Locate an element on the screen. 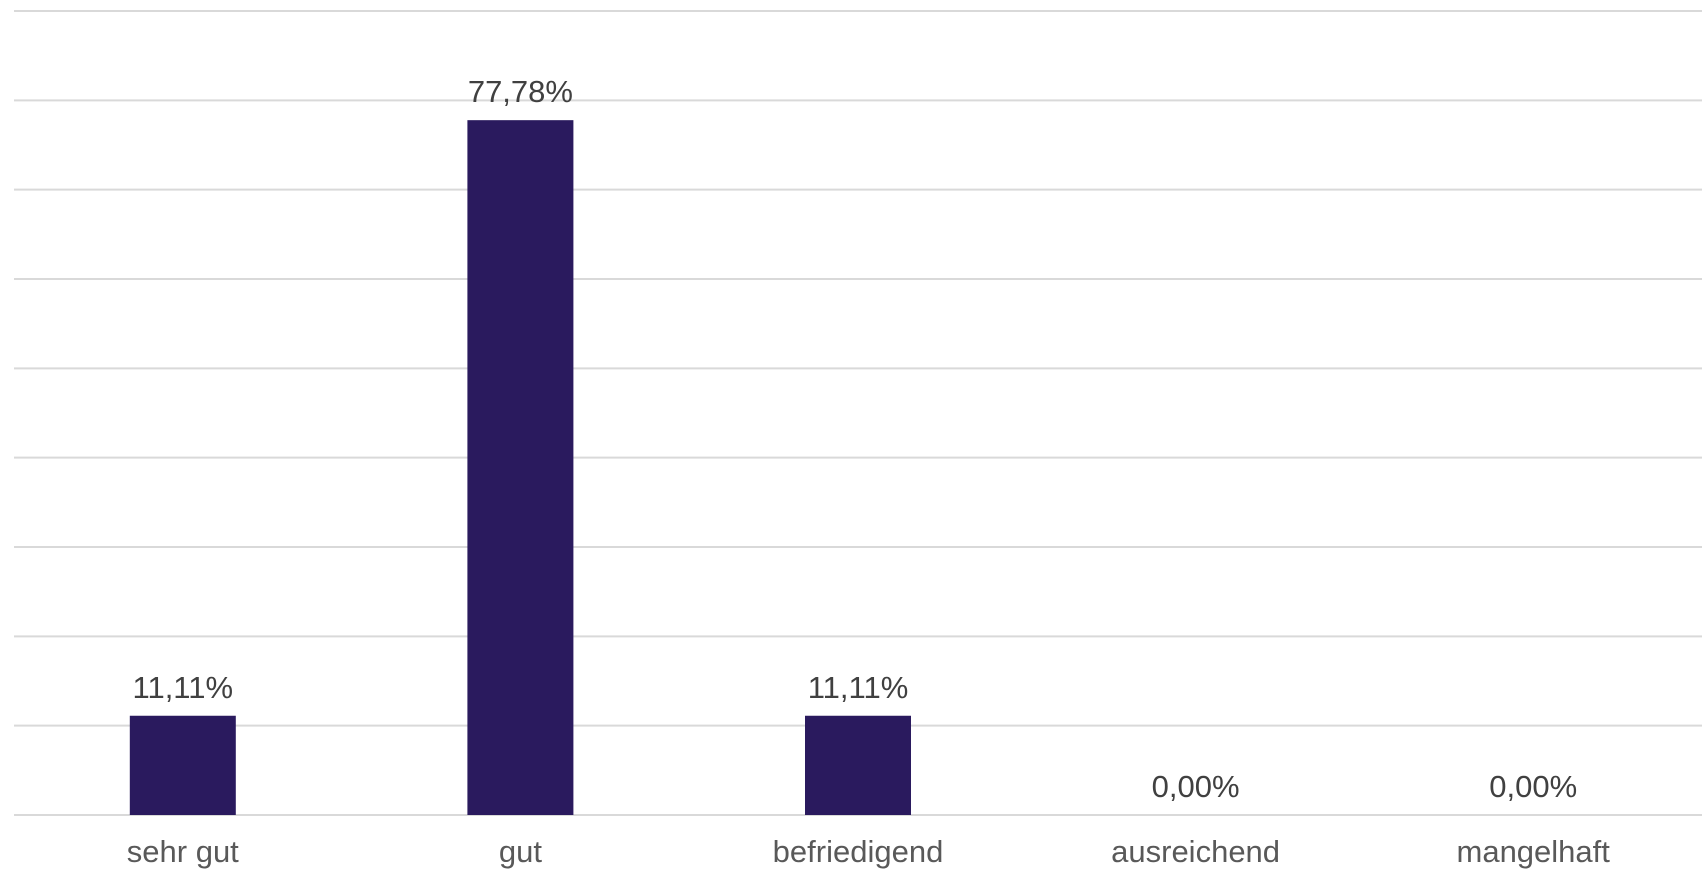  category-label: gut is located at coordinates (520, 851).